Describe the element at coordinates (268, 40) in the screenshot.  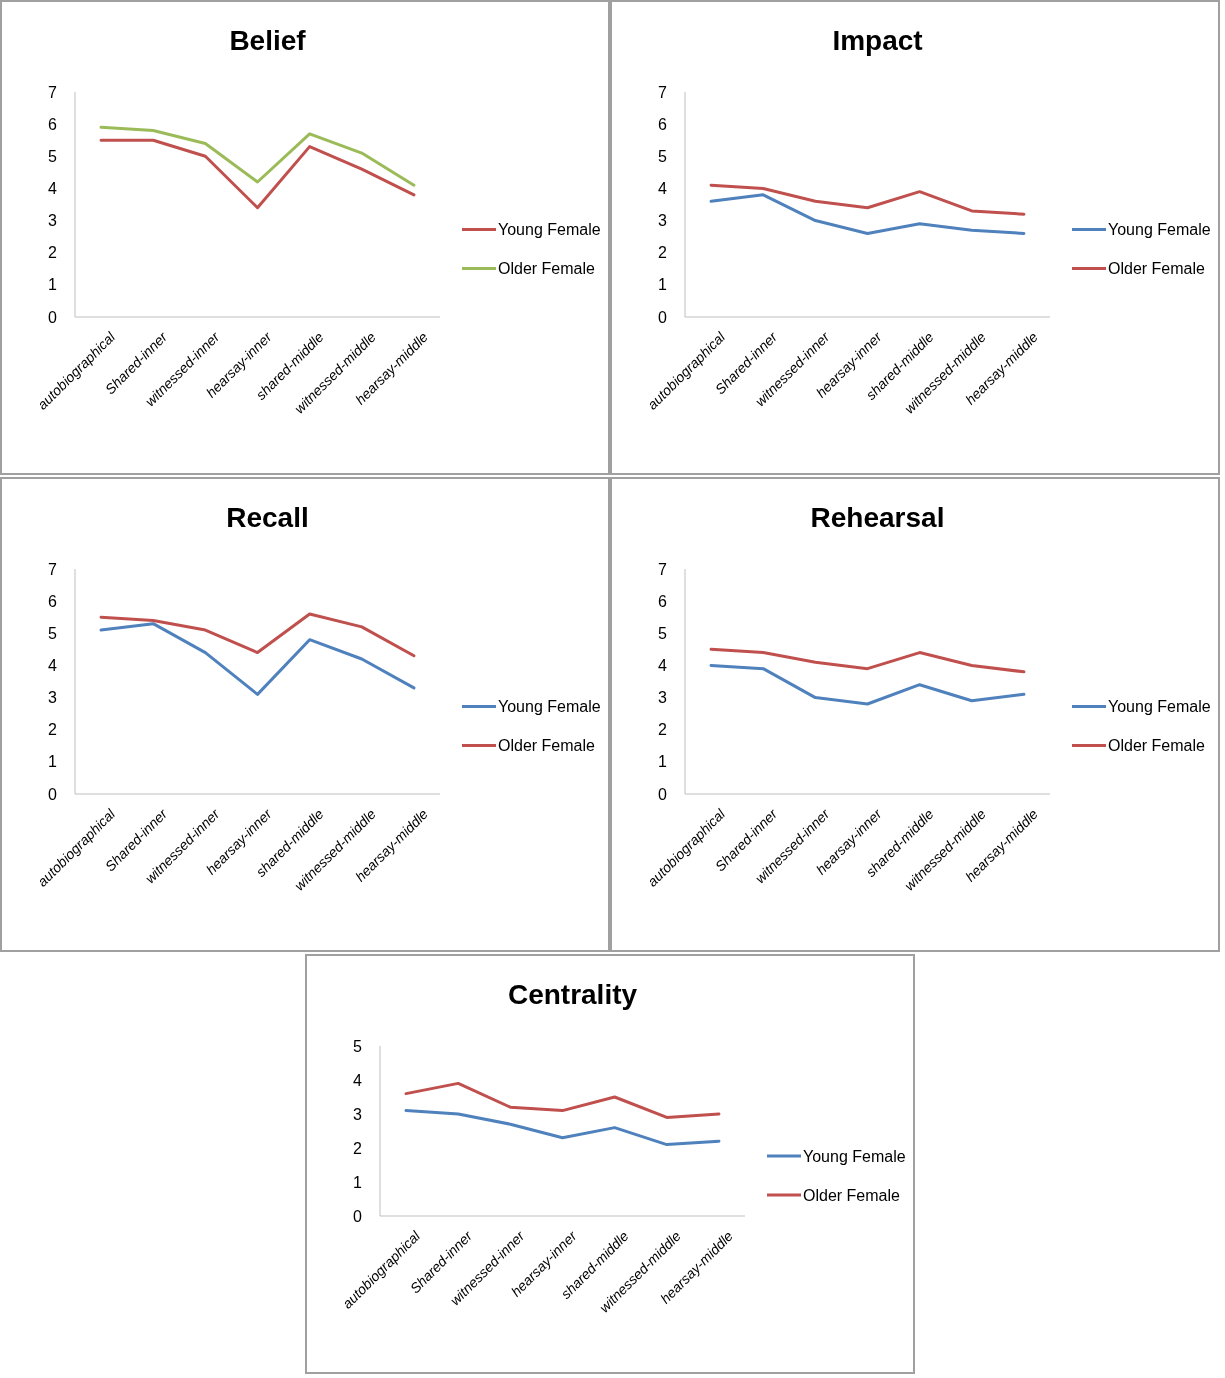
I see `chart-title: Belief` at that location.